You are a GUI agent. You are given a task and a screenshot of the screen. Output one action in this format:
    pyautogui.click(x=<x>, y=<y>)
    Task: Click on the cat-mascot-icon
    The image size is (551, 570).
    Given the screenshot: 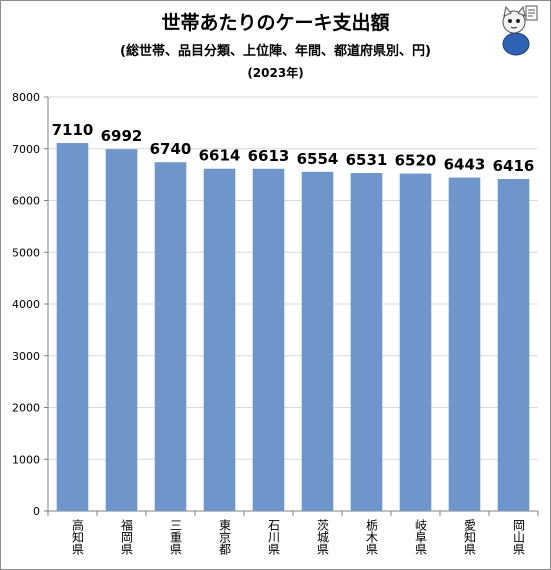 What is the action you would take?
    pyautogui.click(x=520, y=30)
    